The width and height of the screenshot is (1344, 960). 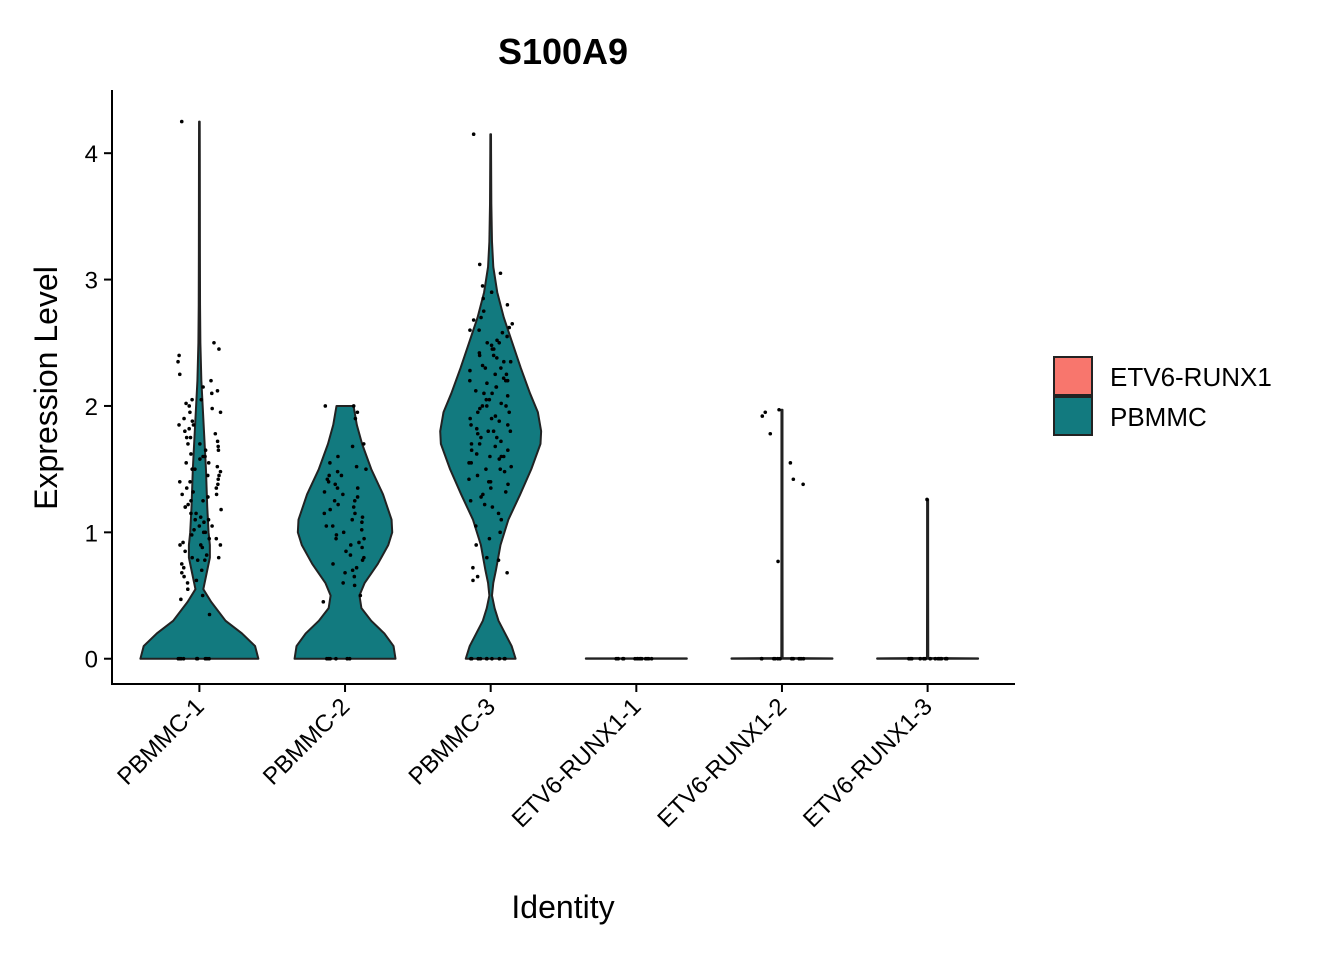 What do you see at coordinates (1073, 416) in the screenshot?
I see `legend-swatch` at bounding box center [1073, 416].